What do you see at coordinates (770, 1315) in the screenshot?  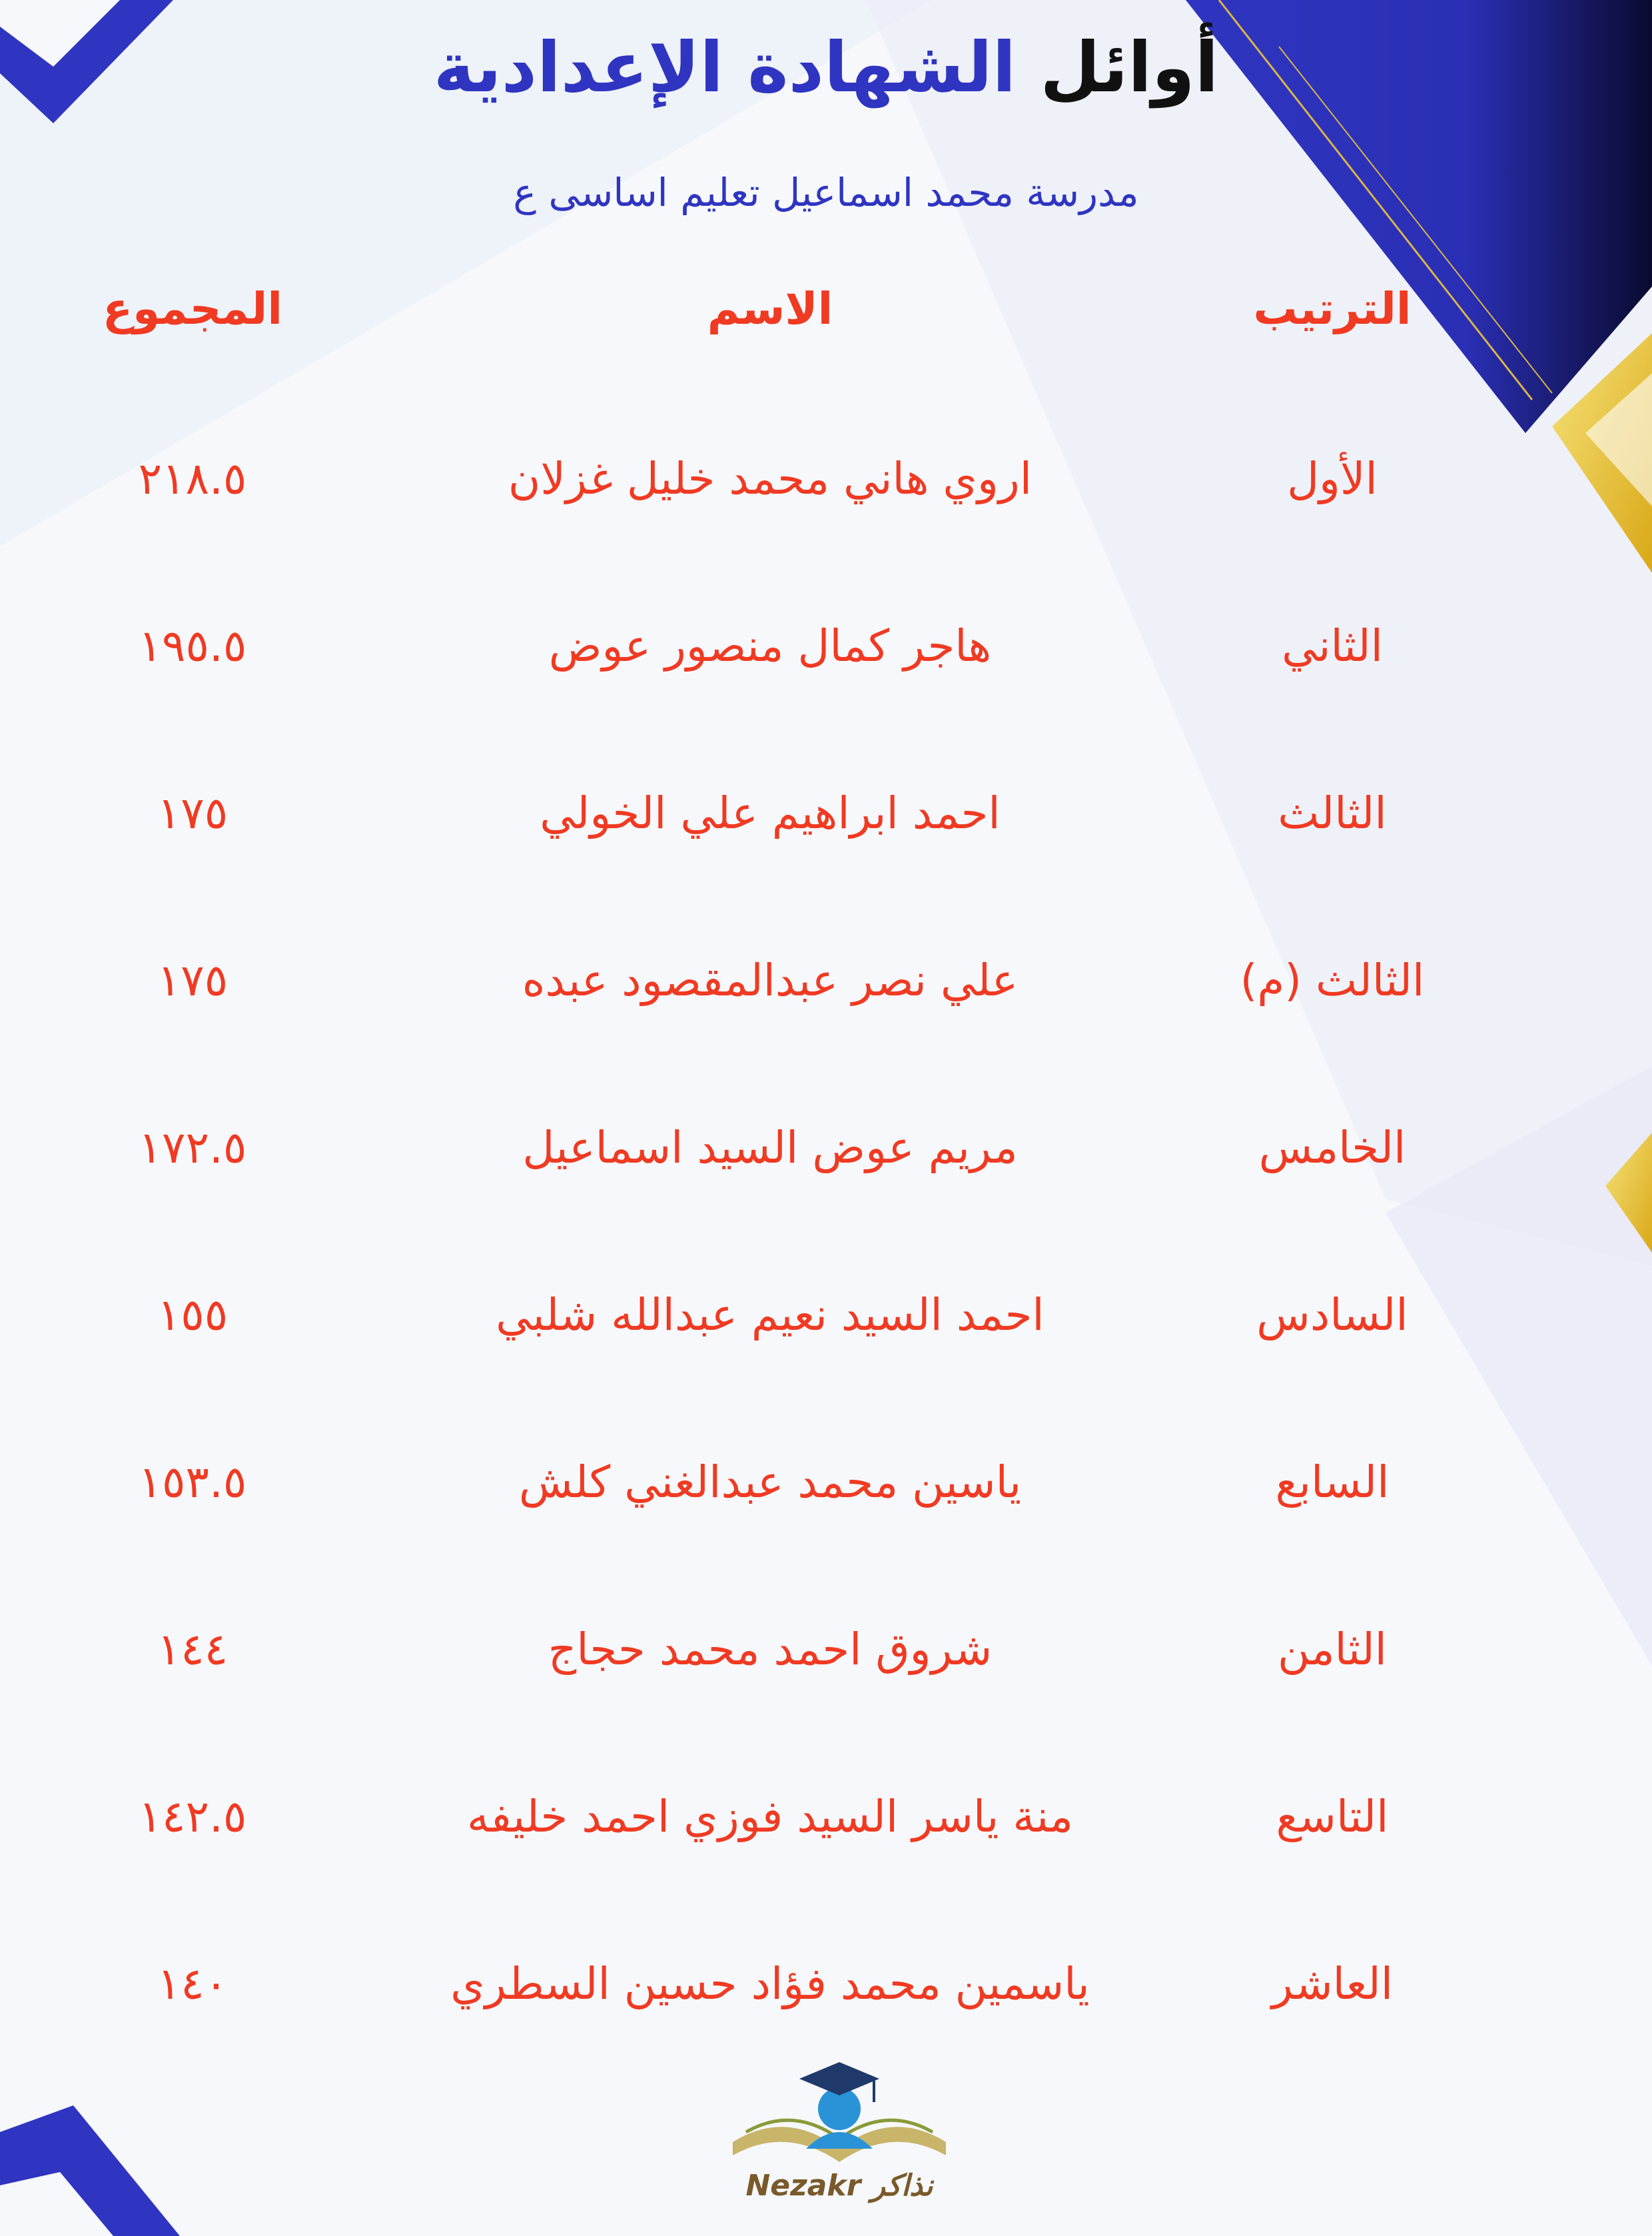 I see `name-cell: احمد السيد نعيم عبدالله شلبي` at bounding box center [770, 1315].